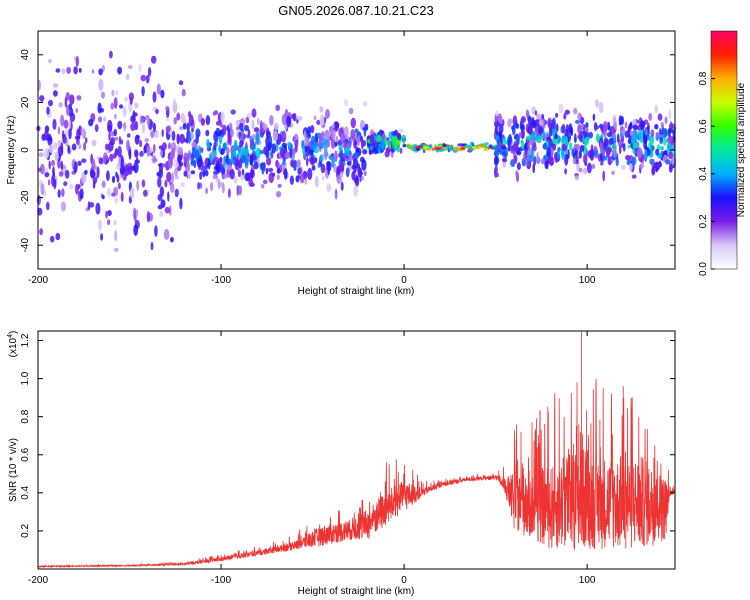  I want to click on snr-y-tick-label: 0.8, so click(25, 416).